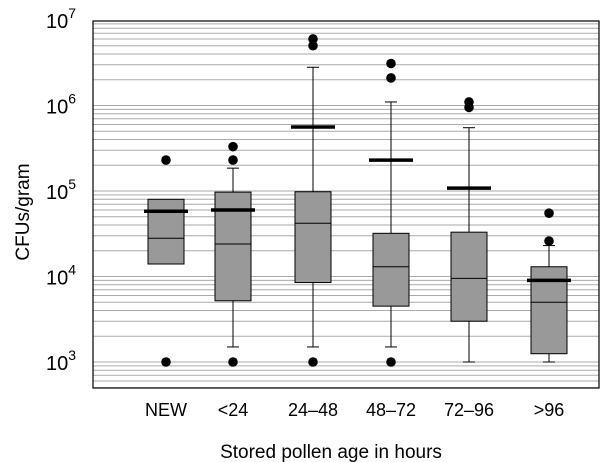 Image resolution: width=606 pixels, height=462 pixels. What do you see at coordinates (72, 99) in the screenshot?
I see `y-tick-exponent: 6` at bounding box center [72, 99].